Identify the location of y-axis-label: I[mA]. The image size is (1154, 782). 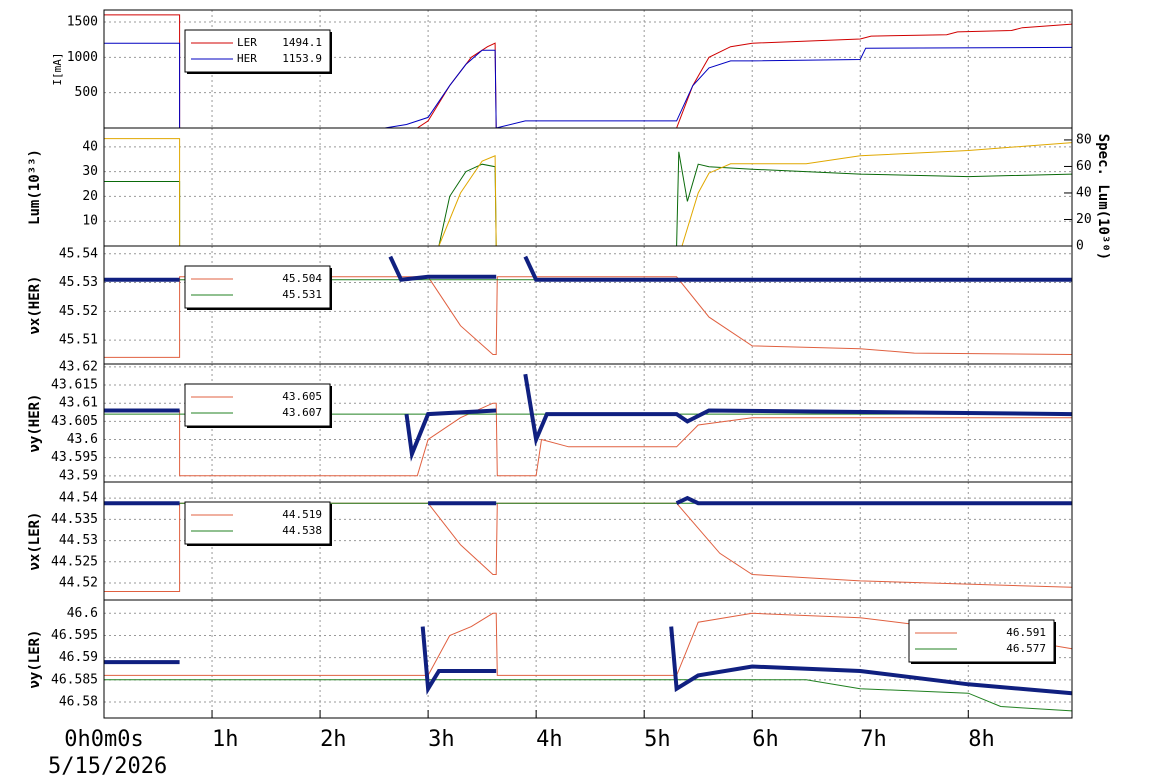
(57, 68).